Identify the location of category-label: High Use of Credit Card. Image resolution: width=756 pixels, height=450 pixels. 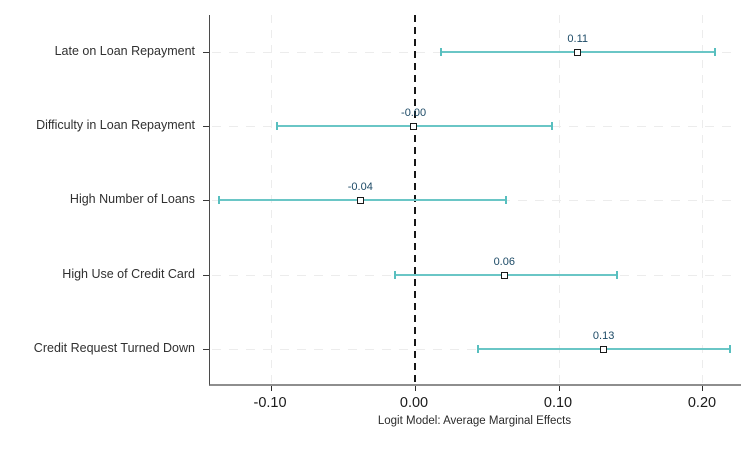
(128, 274).